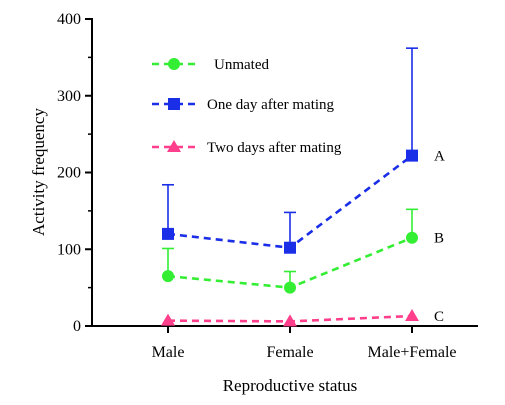  I want to click on y-tick-label: 300, so click(69, 96).